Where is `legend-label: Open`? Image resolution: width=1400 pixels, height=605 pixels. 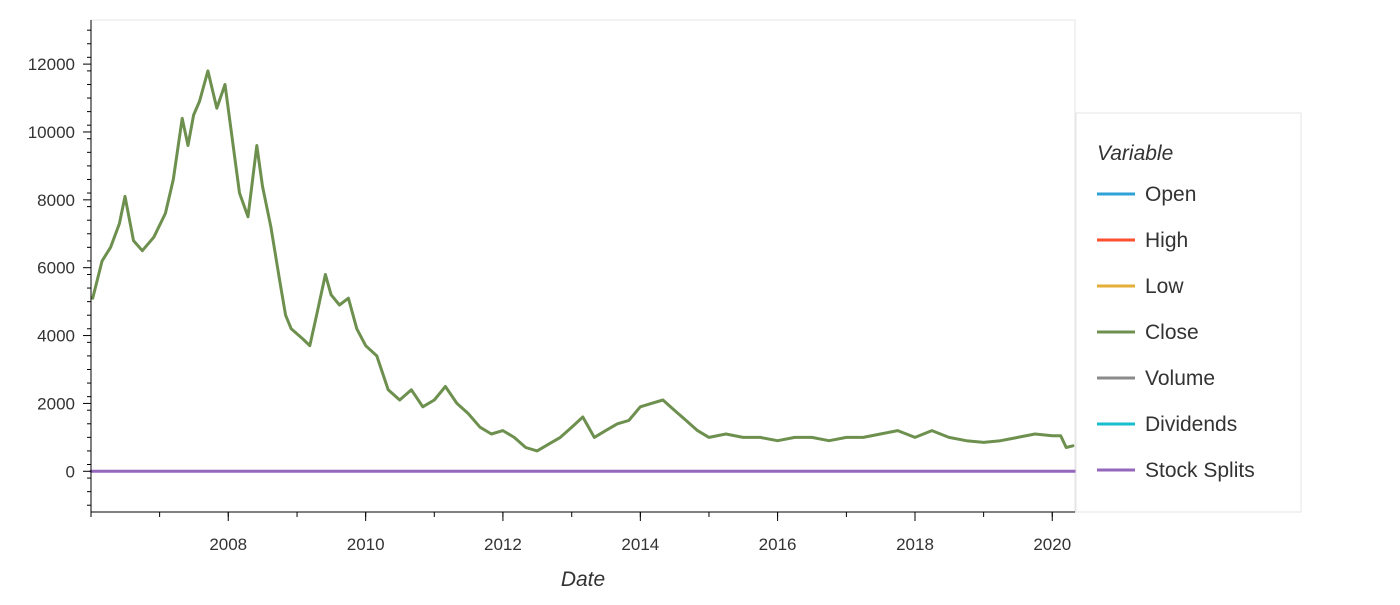
legend-label: Open is located at coordinates (1170, 194).